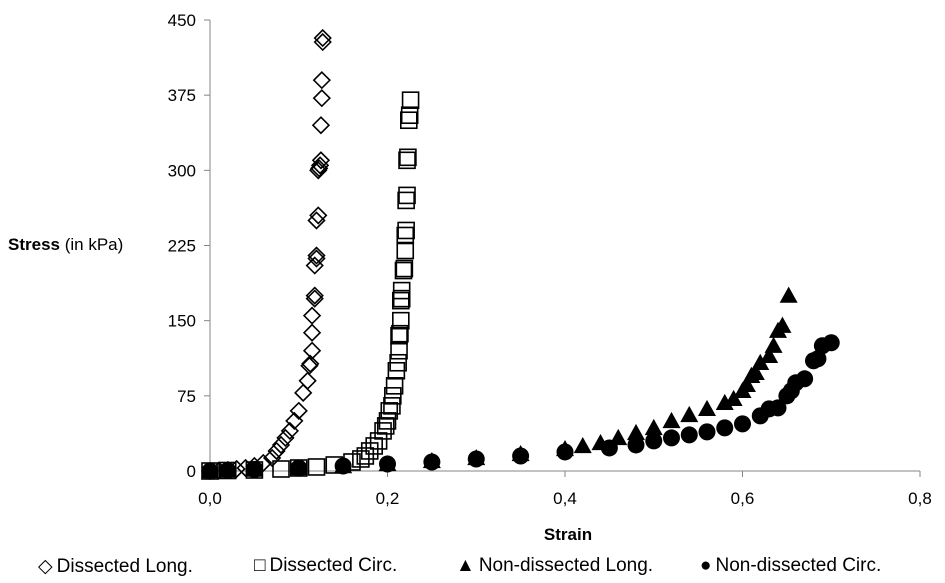  I want to click on y-tick-label: 300, so click(182, 170).